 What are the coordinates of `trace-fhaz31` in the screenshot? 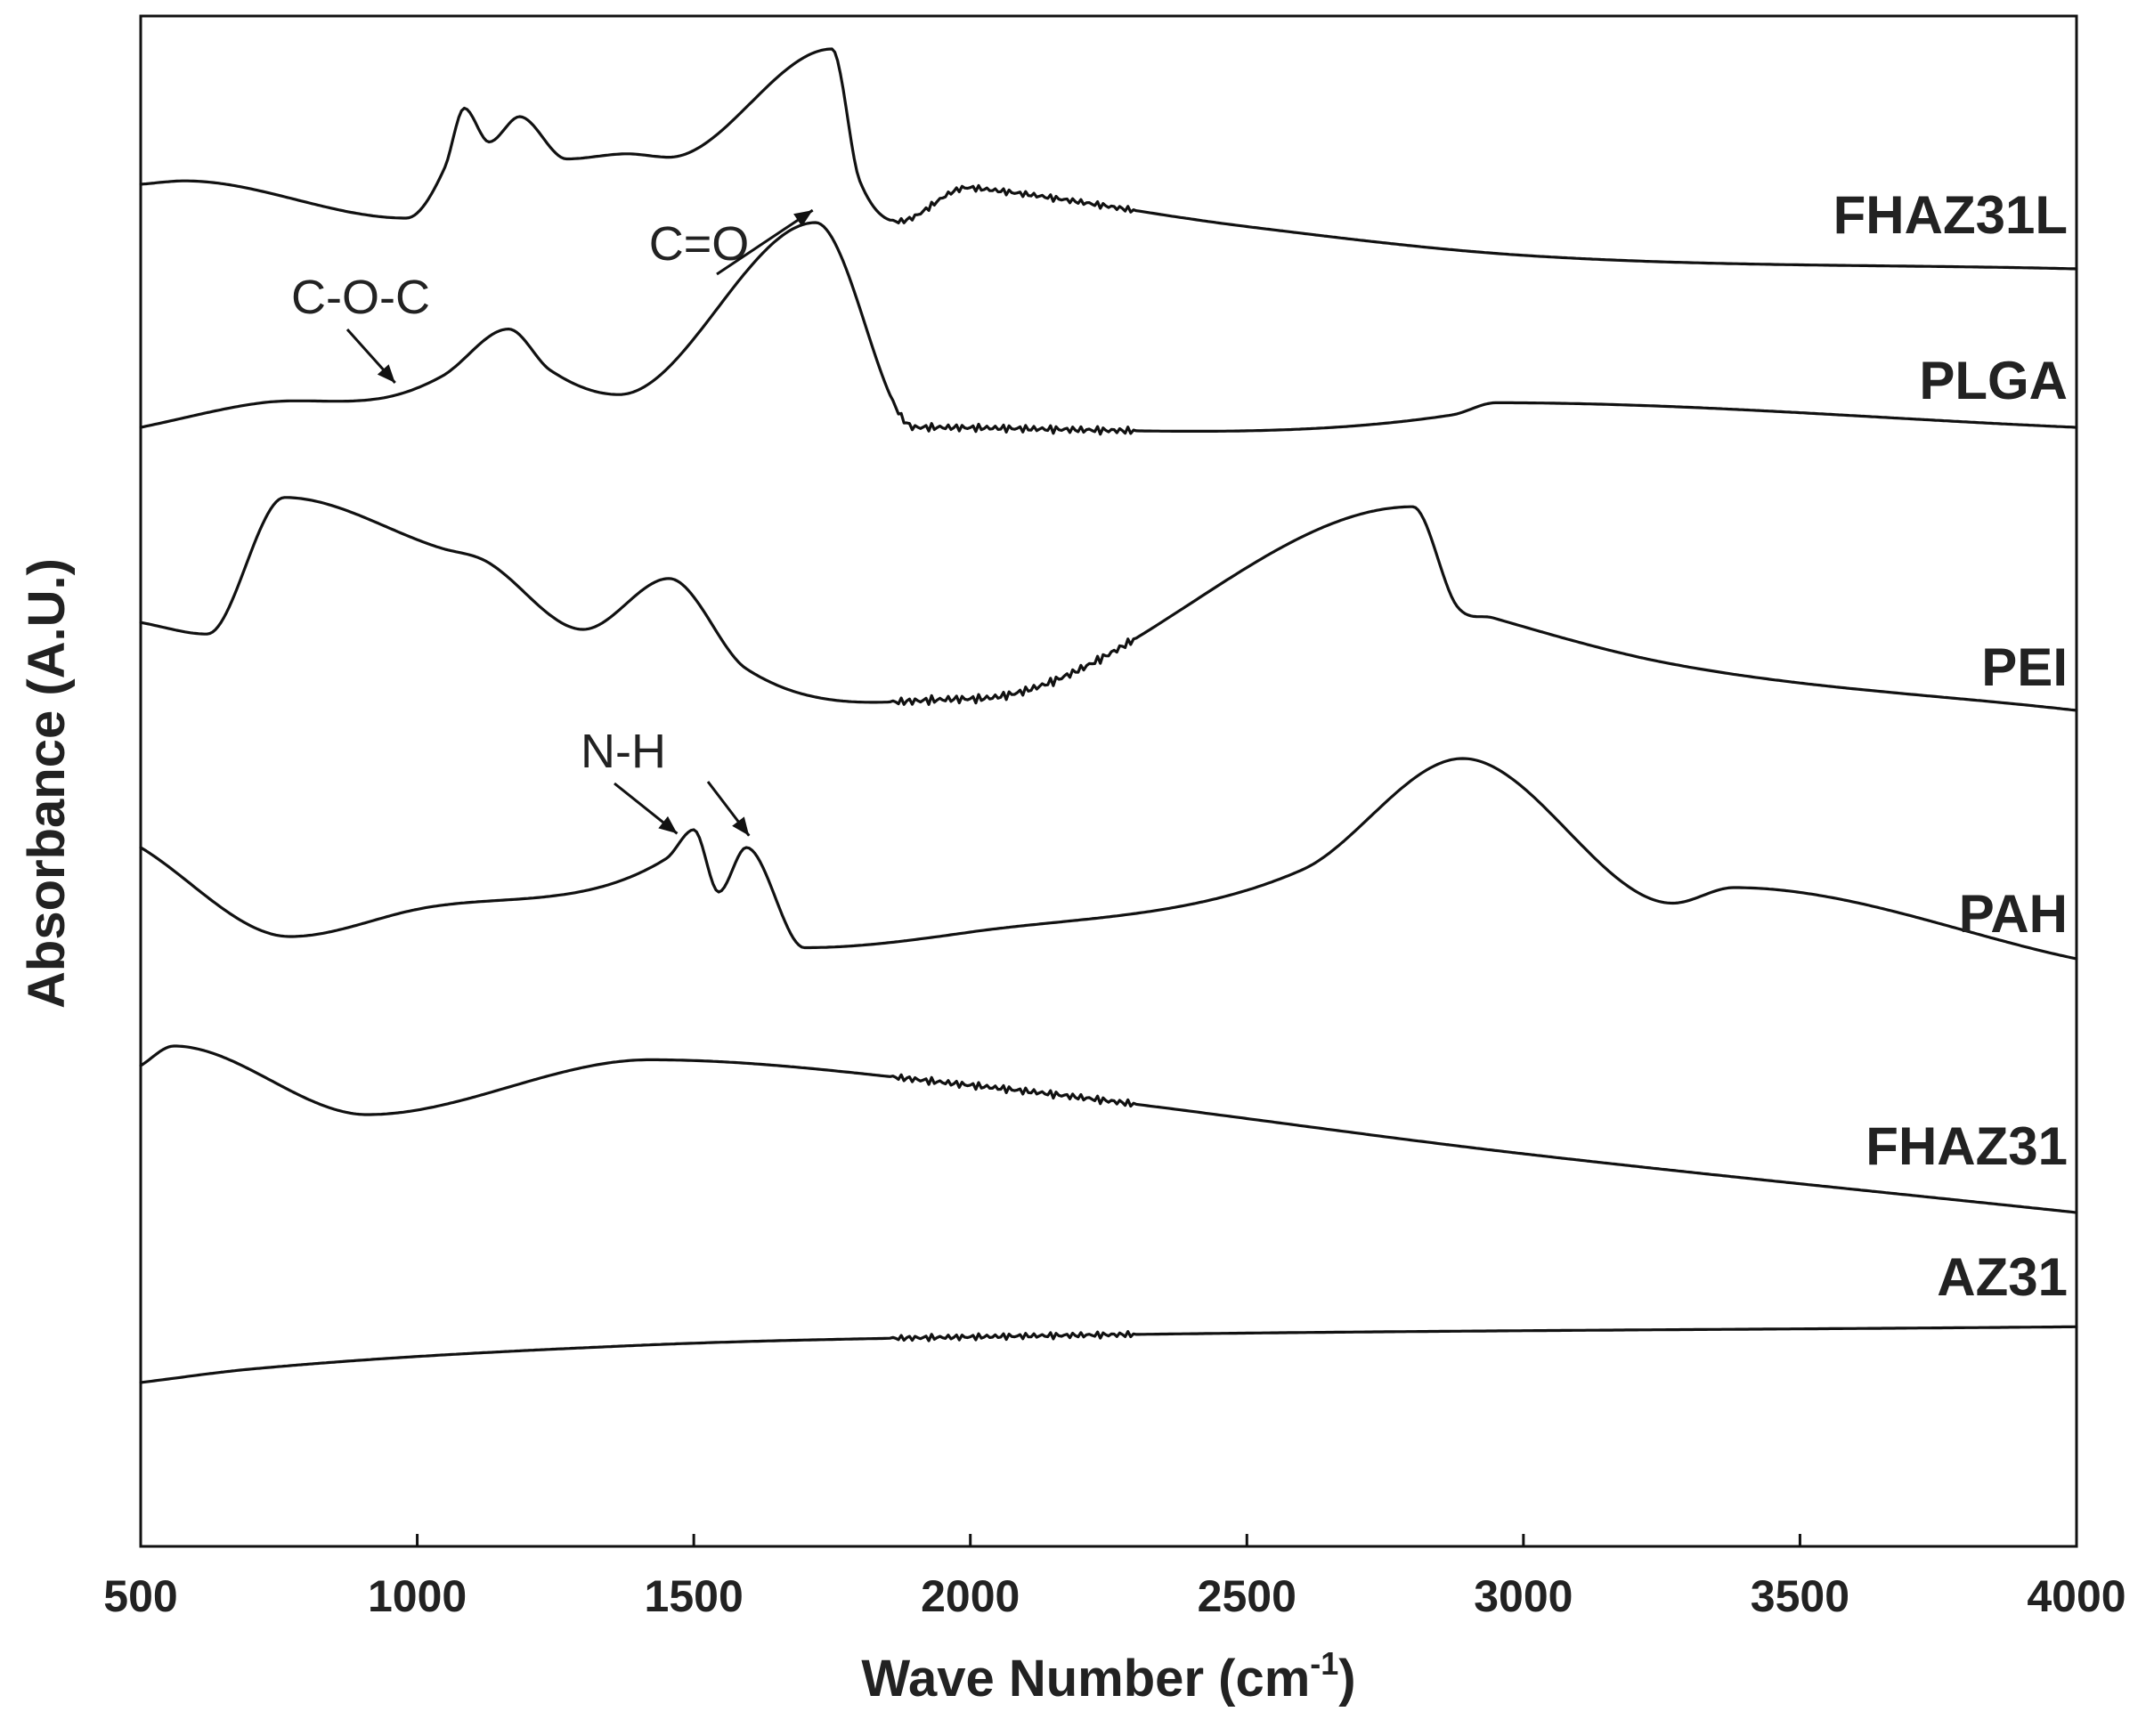 It's located at (1108, 1129).